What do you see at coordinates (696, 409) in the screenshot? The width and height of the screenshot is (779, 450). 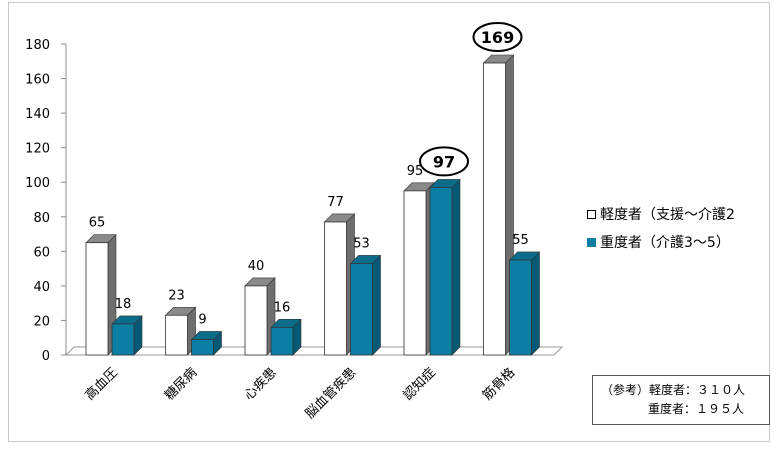 I see `note-line-severe: 重度者：１９５人` at bounding box center [696, 409].